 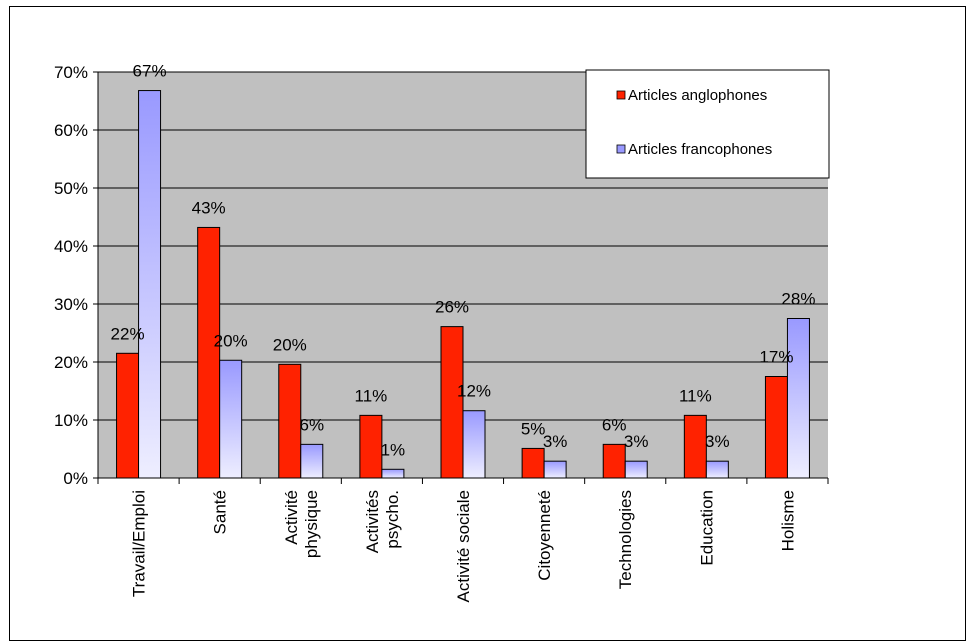 I want to click on data-label: 22%, so click(x=128, y=333).